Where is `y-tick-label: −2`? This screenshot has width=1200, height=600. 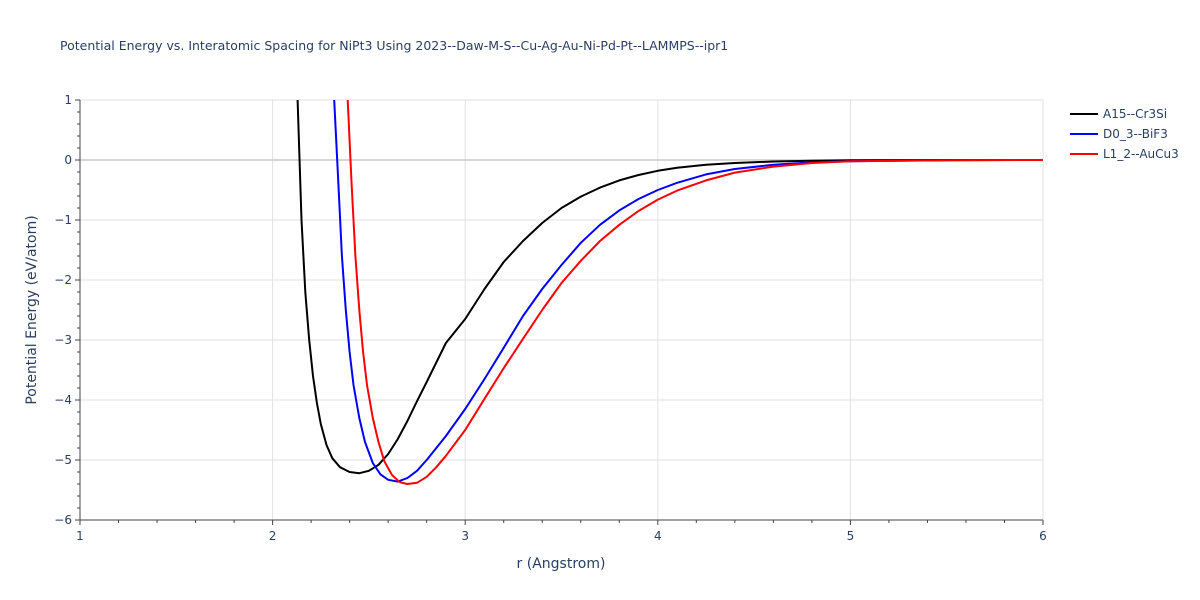 y-tick-label: −2 is located at coordinates (63, 280).